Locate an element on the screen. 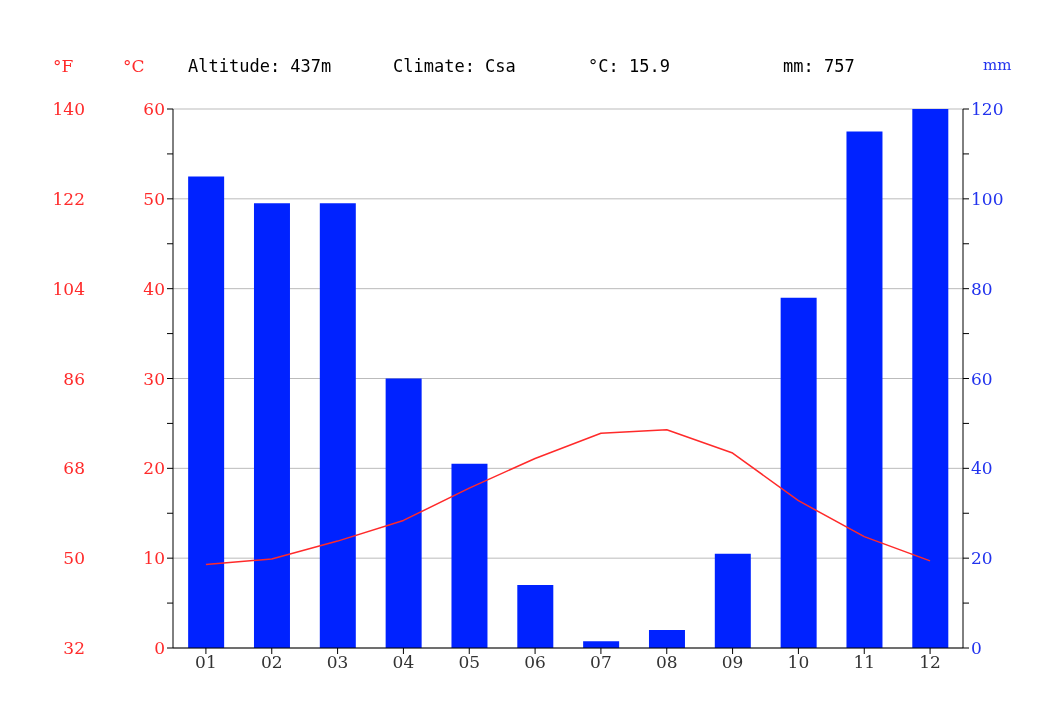 The height and width of the screenshot is (703, 1058). x-tick-label: 10 is located at coordinates (798, 662).